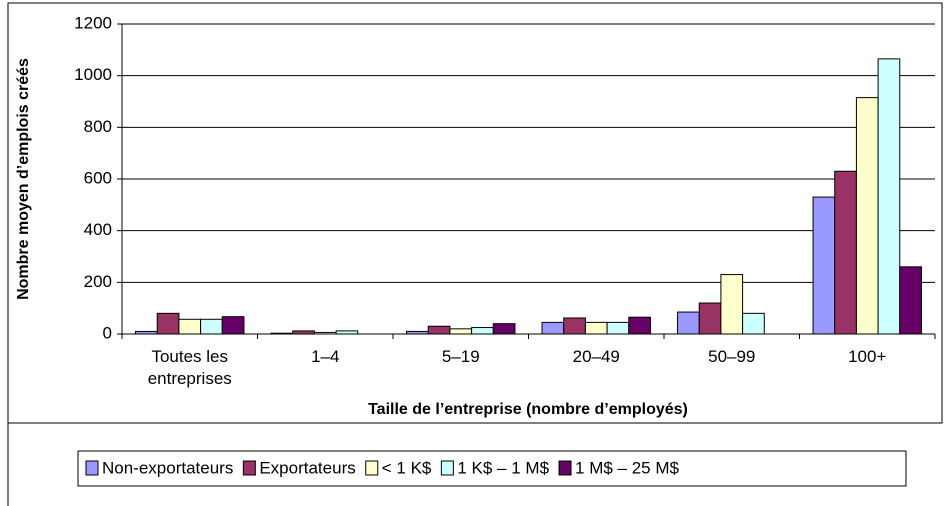 The height and width of the screenshot is (506, 945). I want to click on x-tick-label: 1–4, so click(325, 356).